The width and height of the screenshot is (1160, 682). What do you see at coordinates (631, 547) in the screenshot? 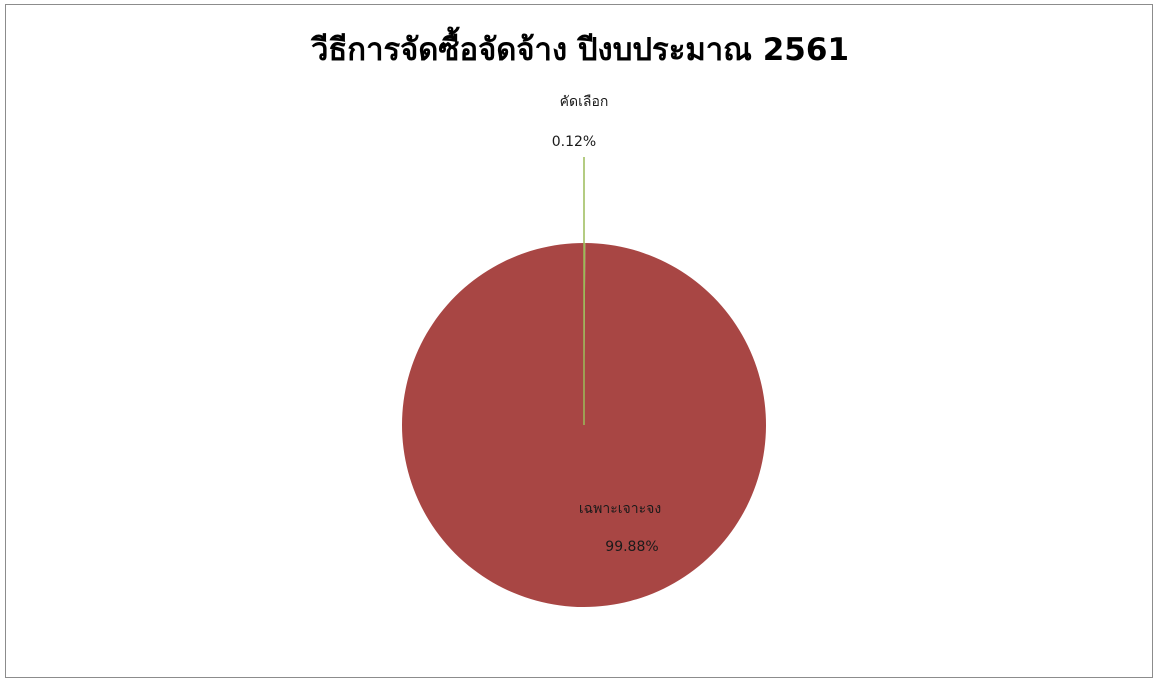
I see `slice-value-2: 99.88%` at bounding box center [631, 547].